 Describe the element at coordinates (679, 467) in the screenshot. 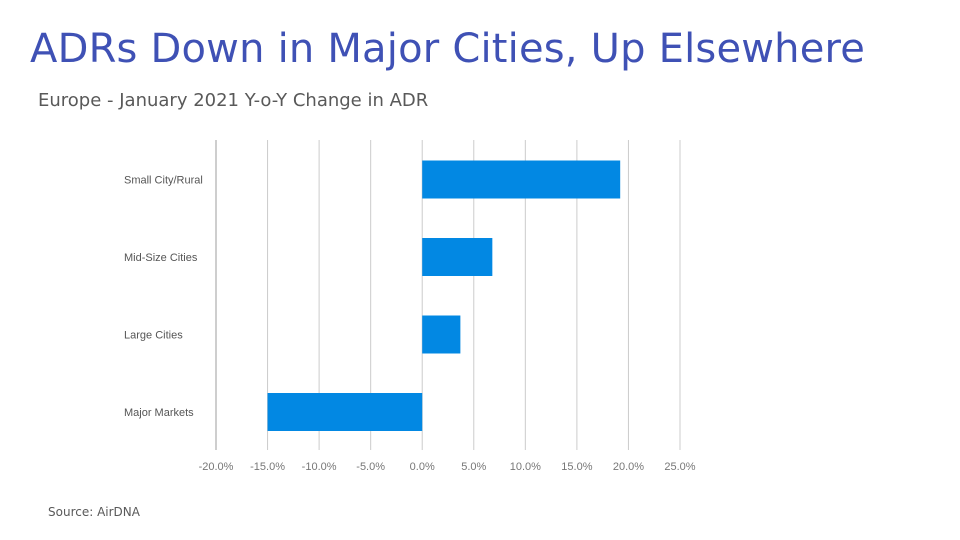

I see `x-tick-label: 25.0%` at that location.